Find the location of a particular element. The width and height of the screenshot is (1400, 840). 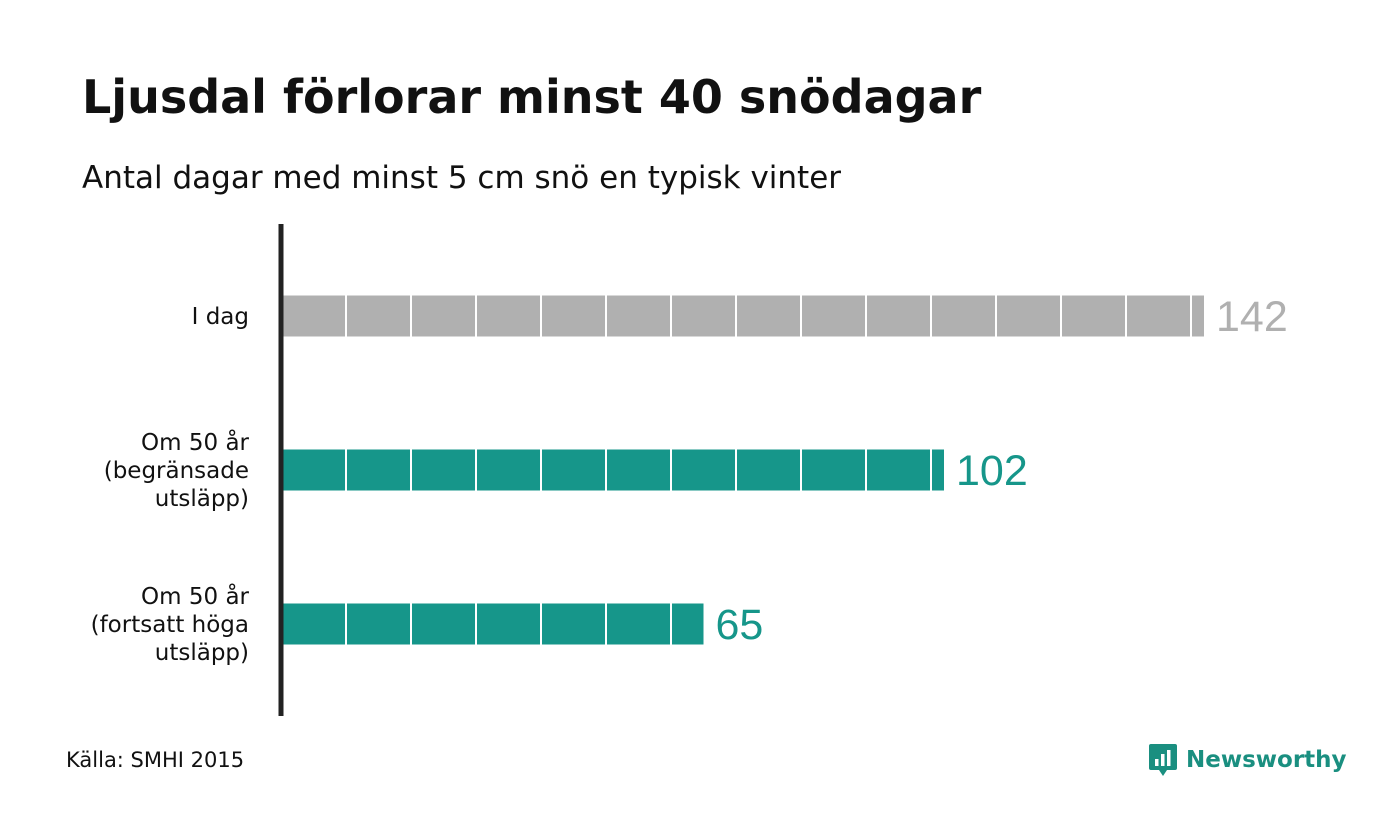

value-label: 102 is located at coordinates (992, 471).